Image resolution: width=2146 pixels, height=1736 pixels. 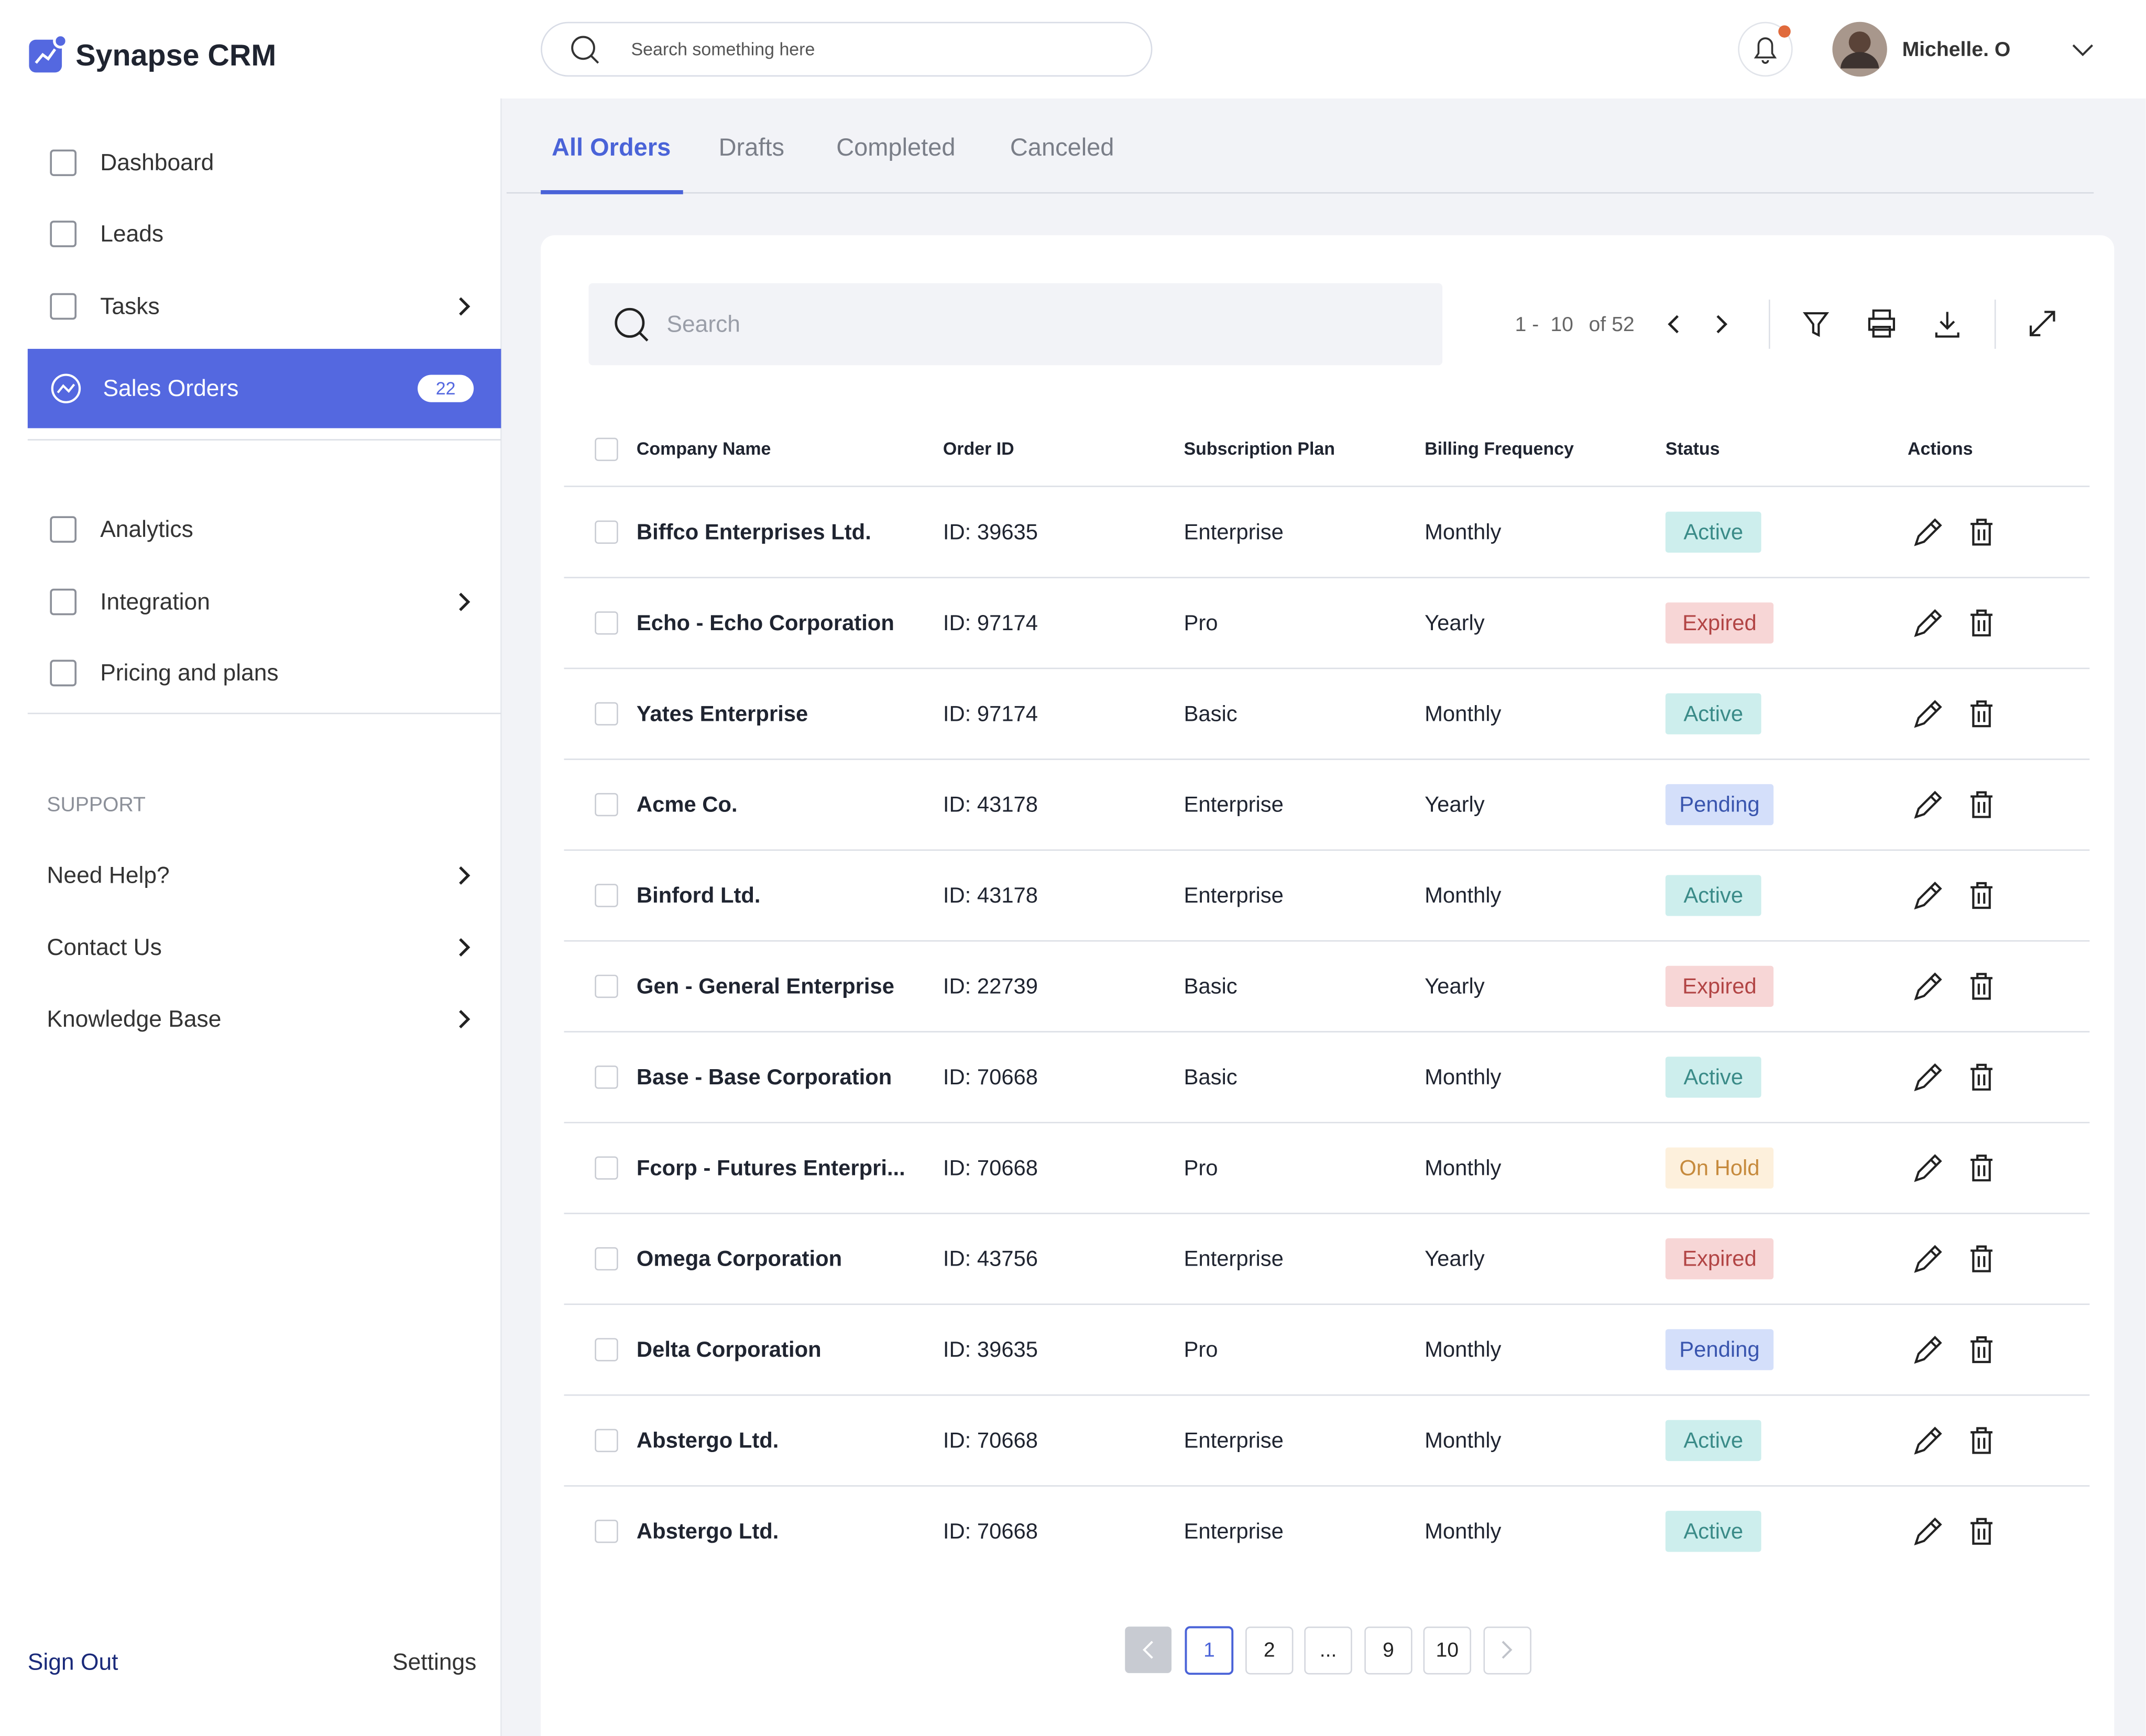 I want to click on sign-out: Sign Out, so click(x=73, y=1662).